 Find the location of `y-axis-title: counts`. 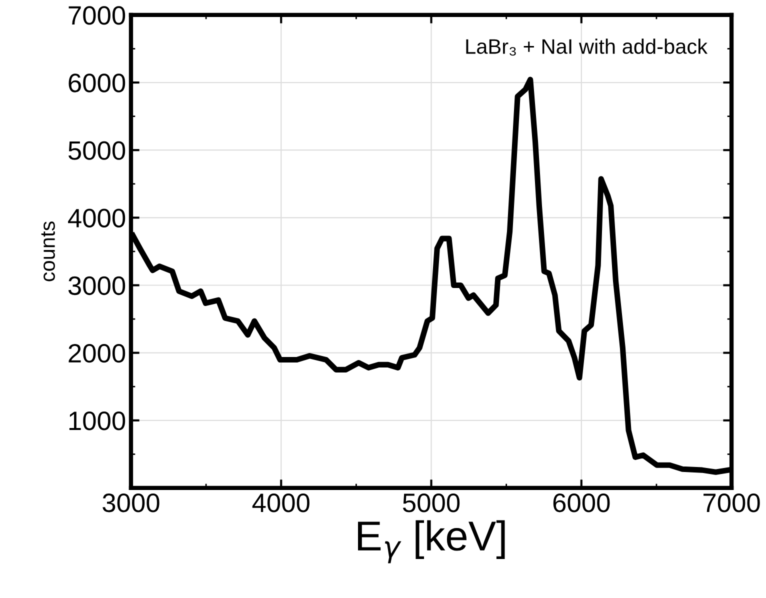

y-axis-title: counts is located at coordinates (48, 252).